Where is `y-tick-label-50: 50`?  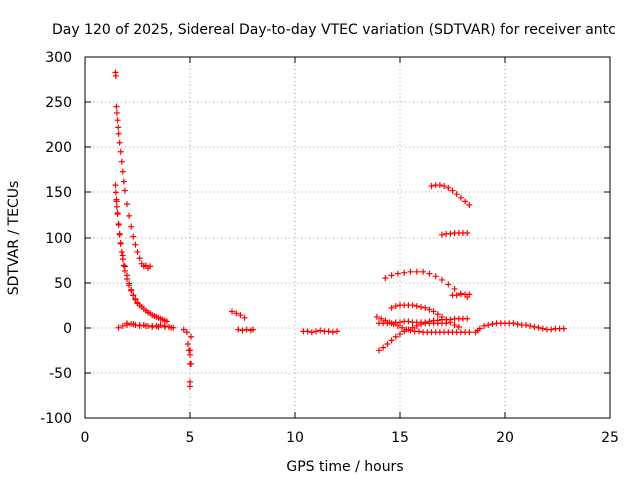
y-tick-label-50: 50 is located at coordinates (63, 284).